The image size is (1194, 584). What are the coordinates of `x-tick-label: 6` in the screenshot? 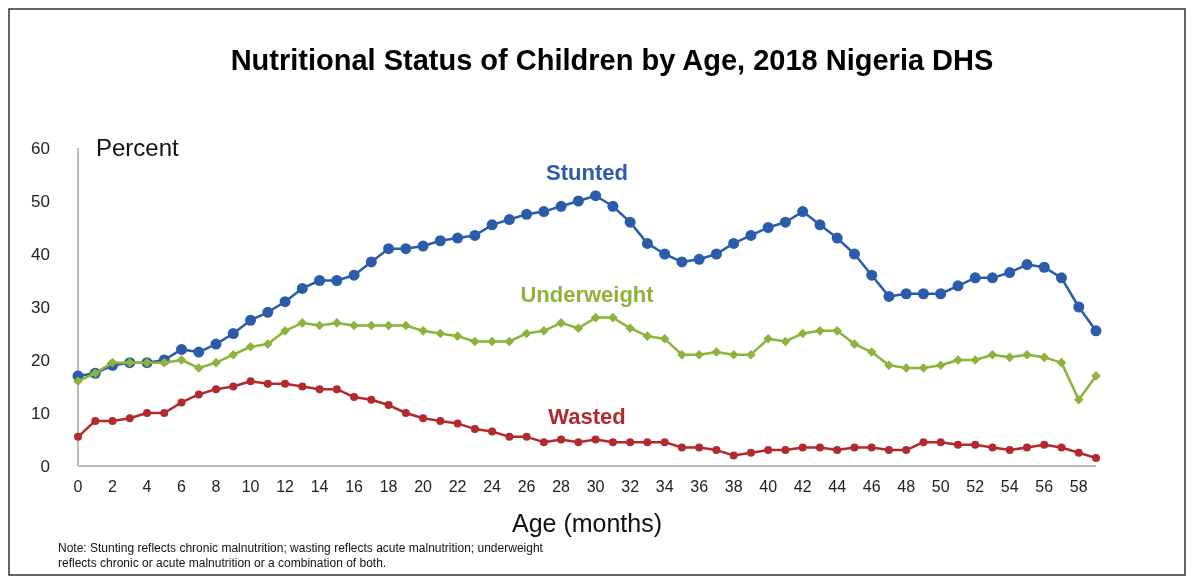 It's located at (182, 486).